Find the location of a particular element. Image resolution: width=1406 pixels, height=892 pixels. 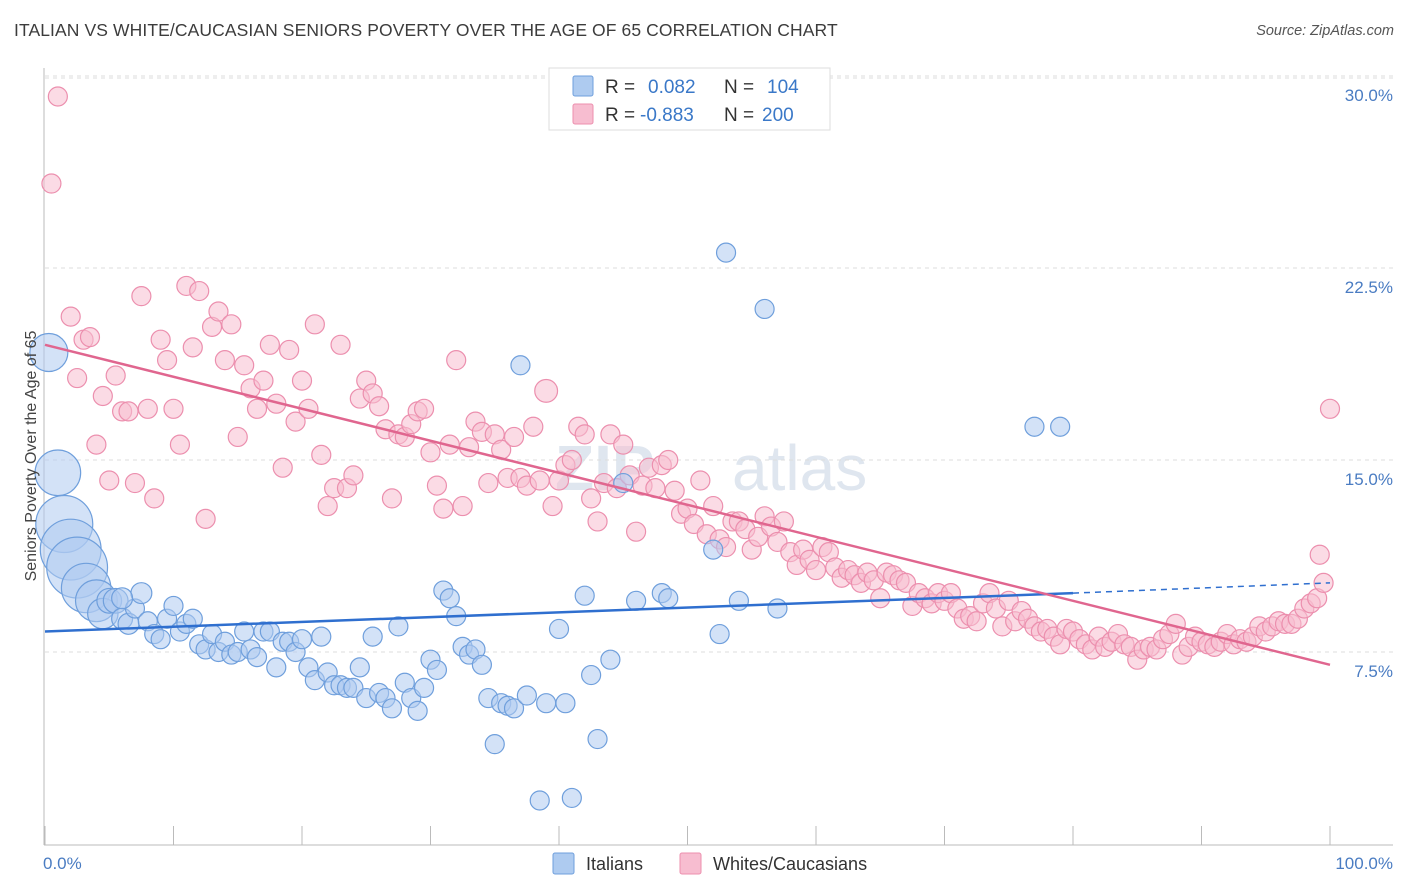

legend-r-value-2: -0.883 is located at coordinates (667, 115).